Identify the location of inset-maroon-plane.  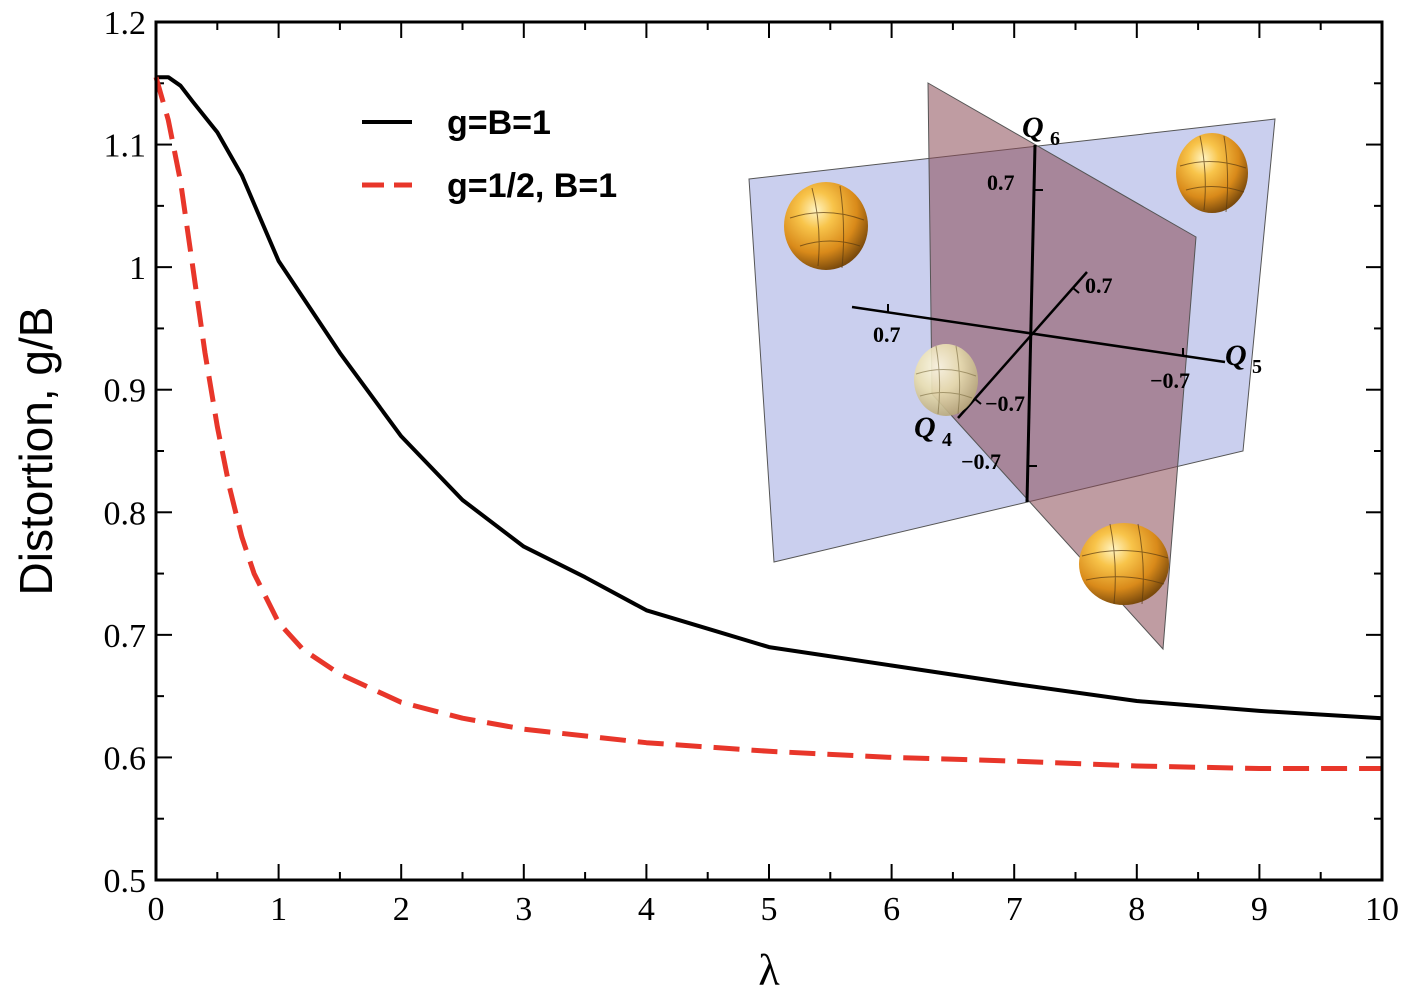
(1062, 366).